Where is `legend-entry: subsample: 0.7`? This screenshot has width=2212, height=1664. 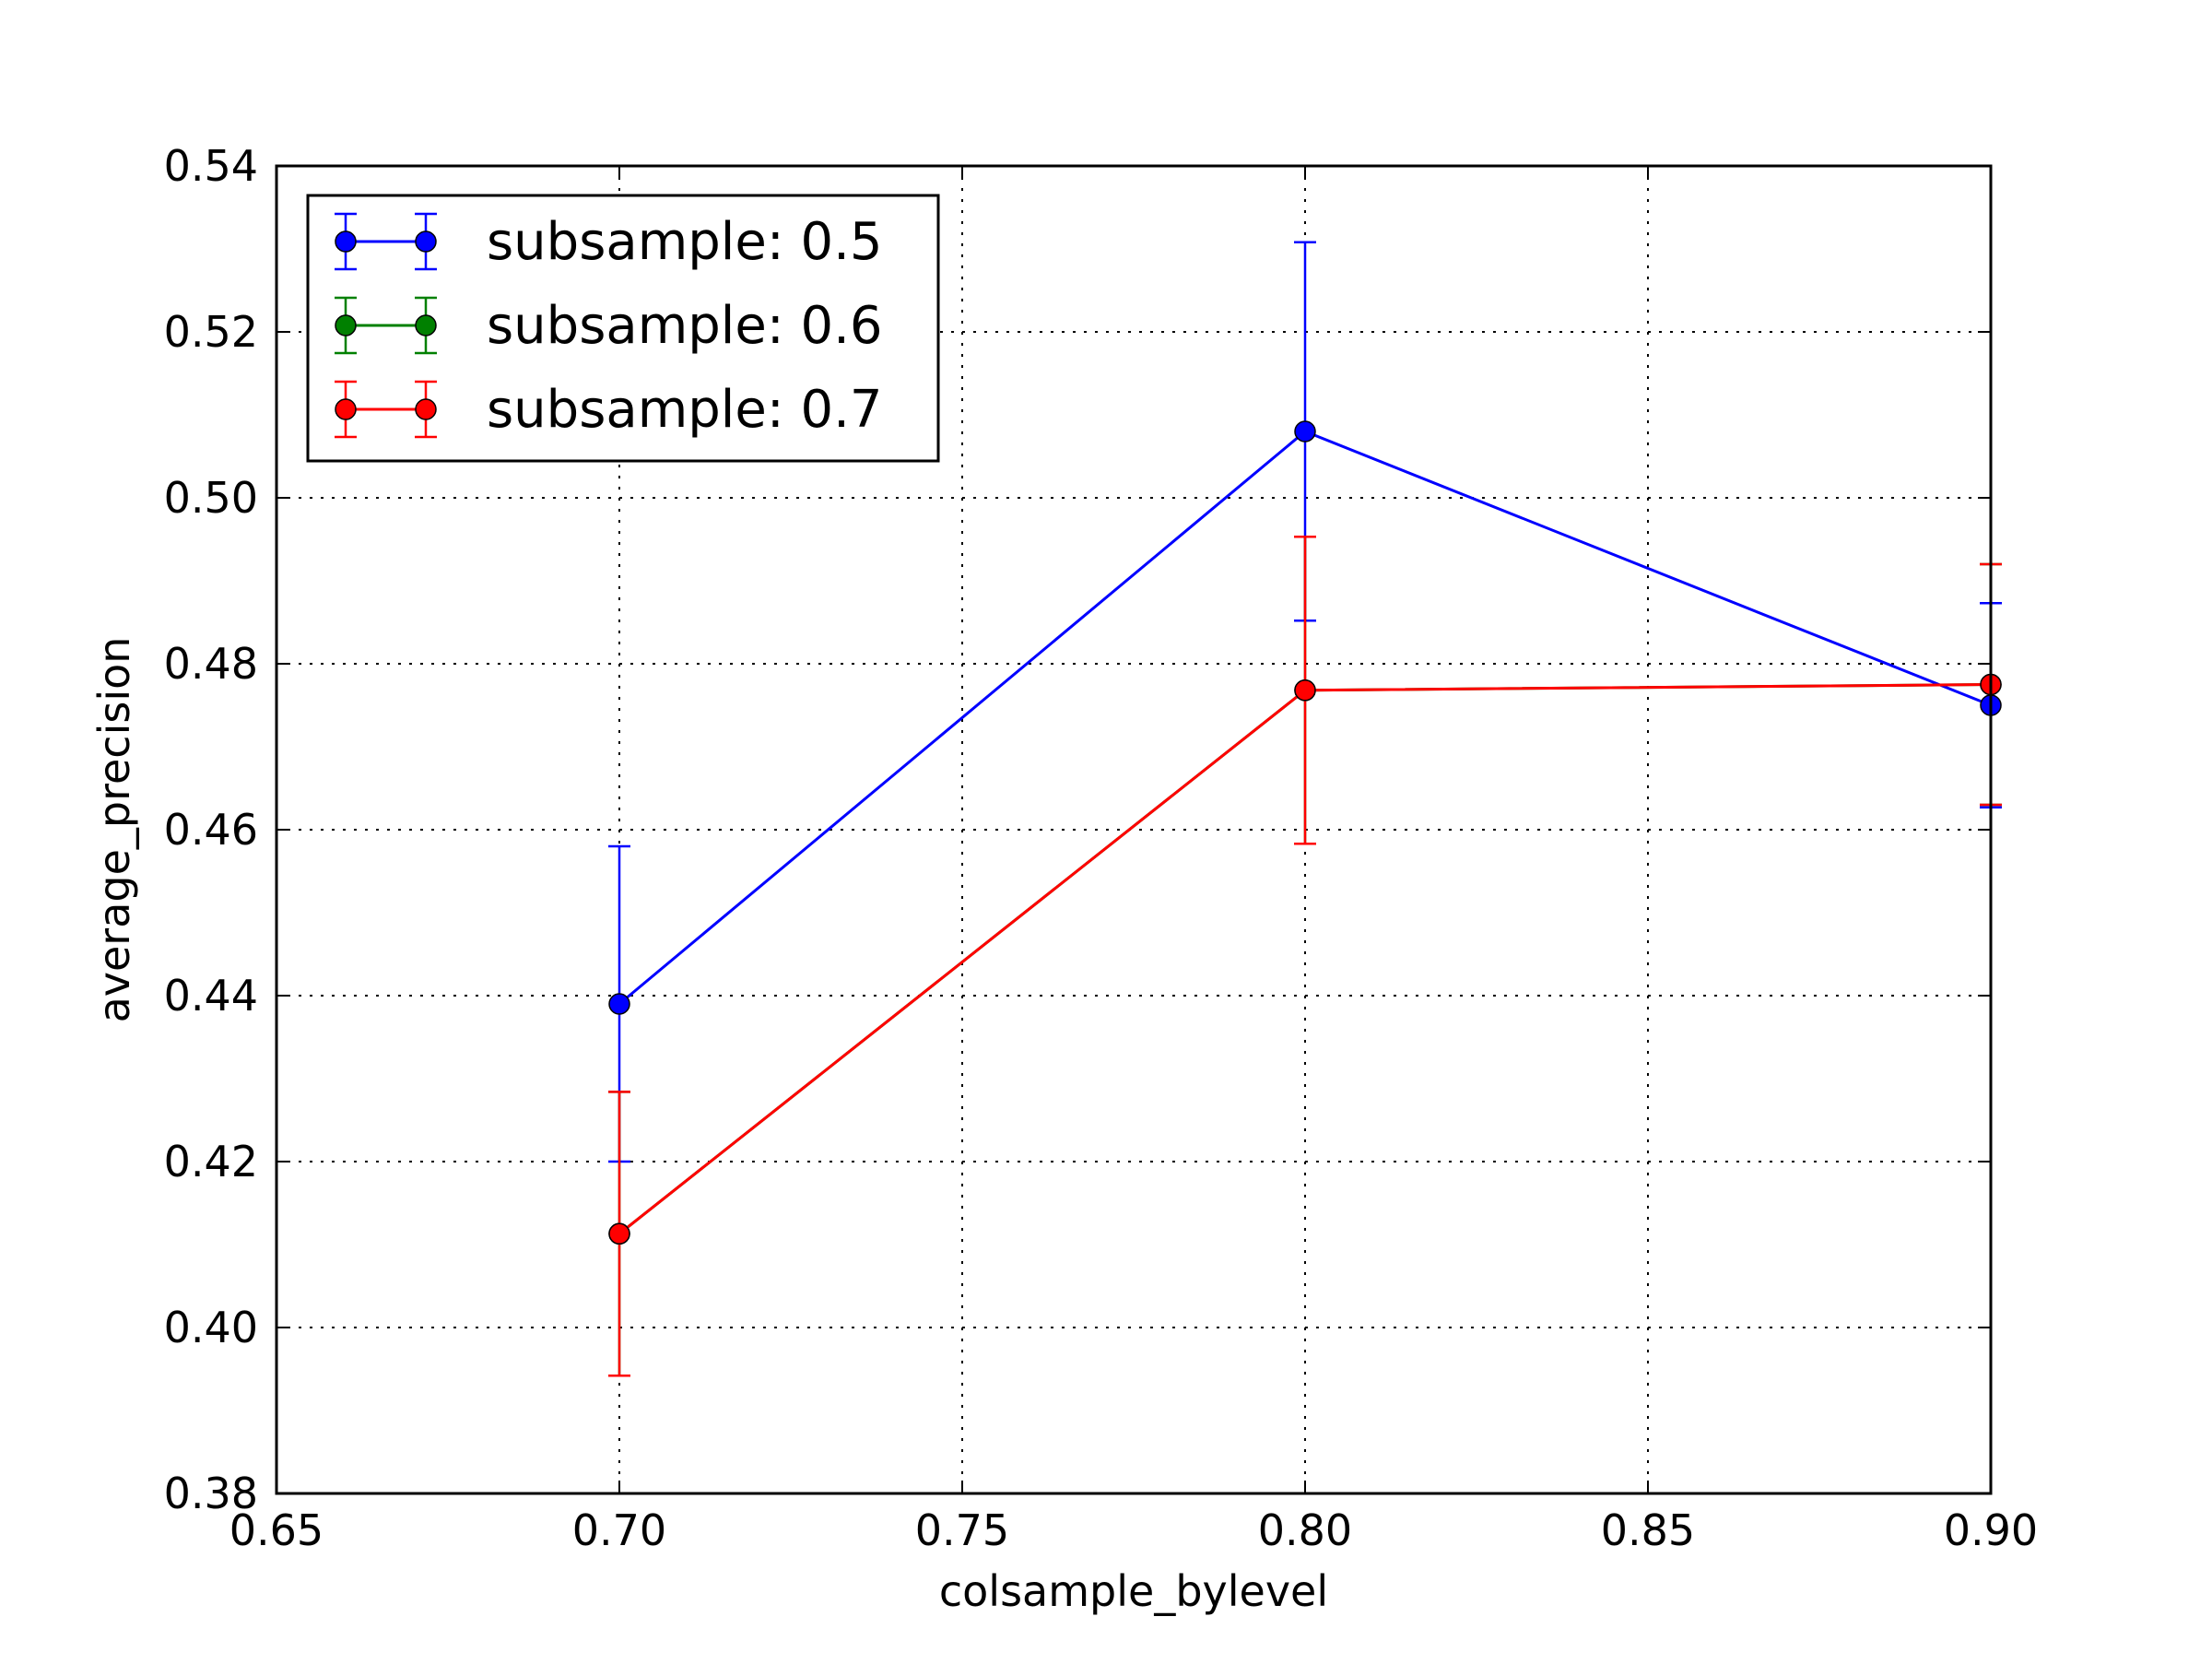 legend-entry: subsample: 0.7 is located at coordinates (609, 410).